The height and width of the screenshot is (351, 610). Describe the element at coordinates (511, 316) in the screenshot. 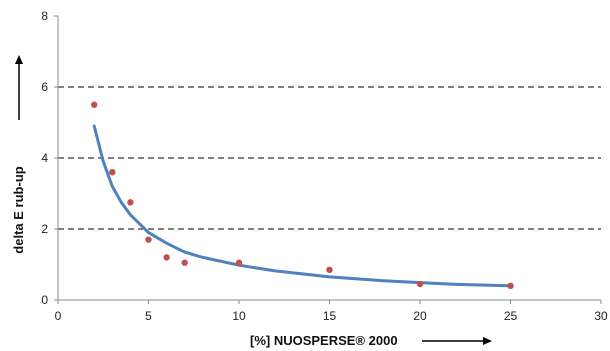

I see `x-tick-label: 25` at that location.